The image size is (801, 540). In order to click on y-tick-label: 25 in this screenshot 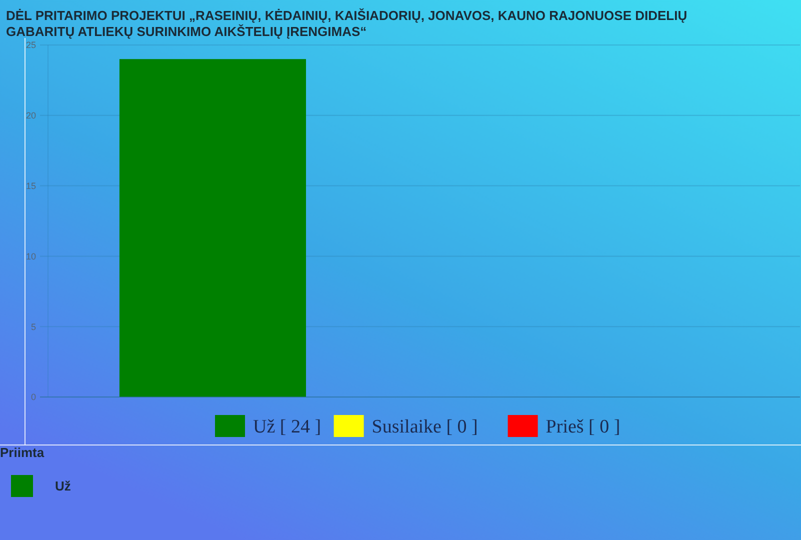, I will do `click(31, 45)`.